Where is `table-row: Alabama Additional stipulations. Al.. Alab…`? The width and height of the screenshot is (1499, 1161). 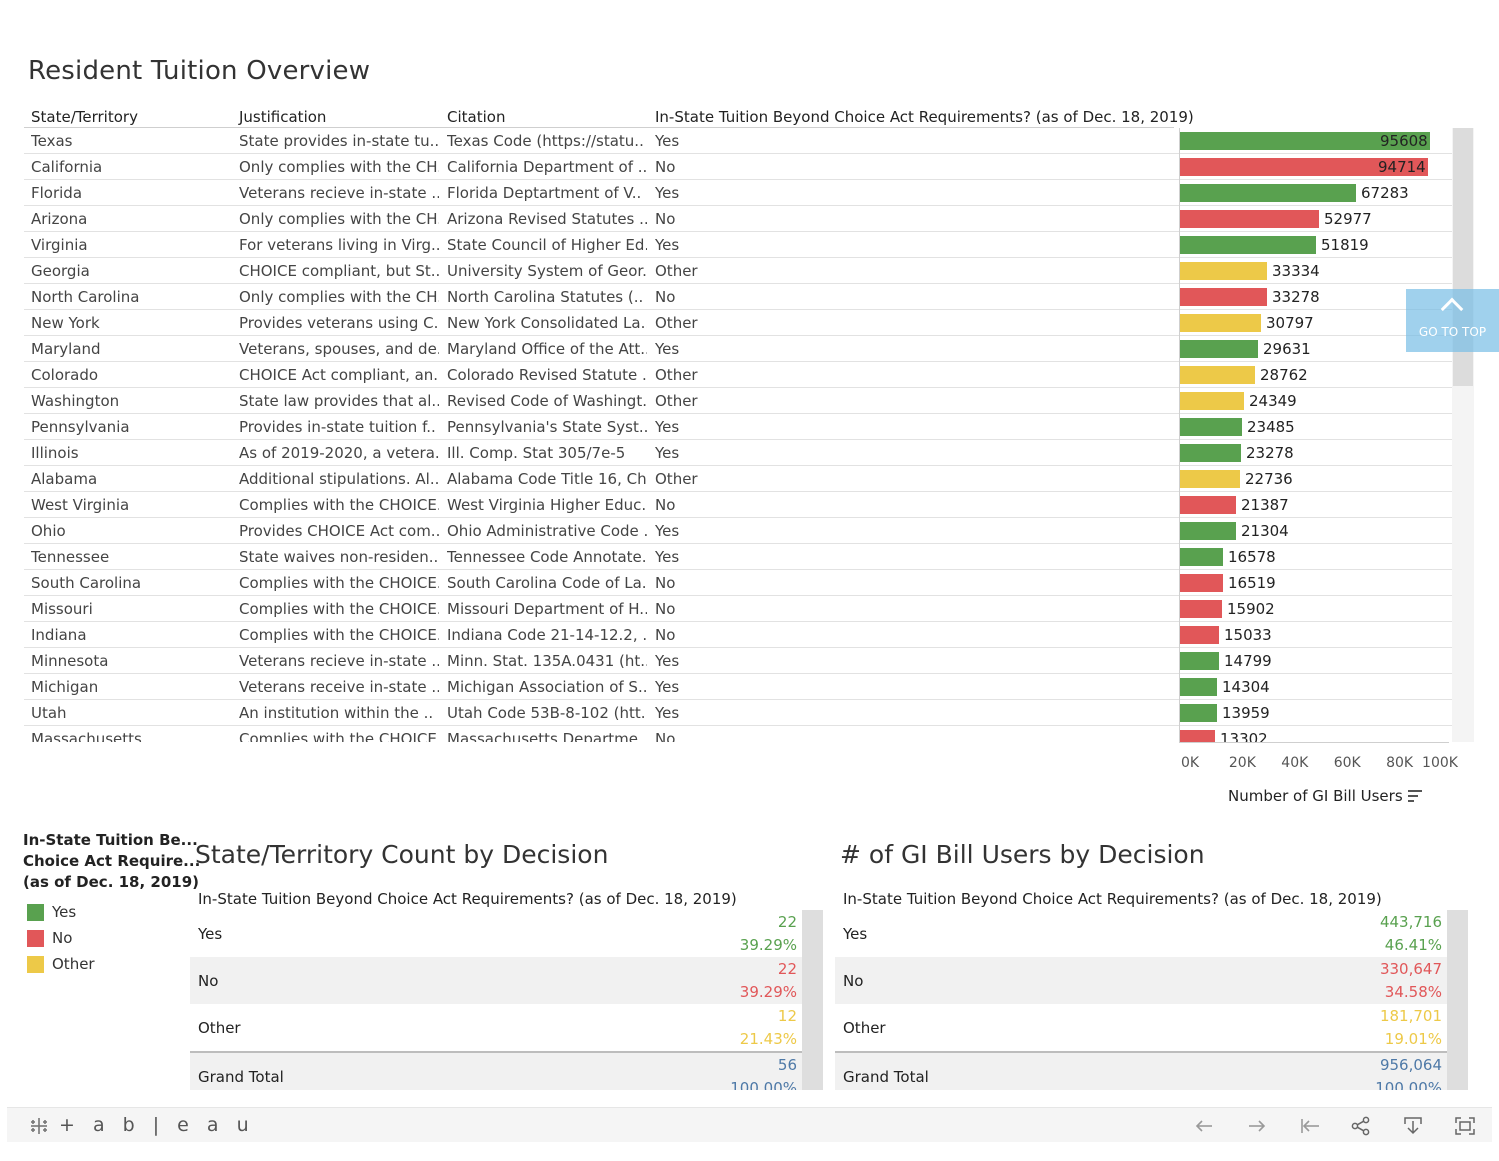 table-row: Alabama Additional stipulations. Al.. Alab… is located at coordinates (738, 479).